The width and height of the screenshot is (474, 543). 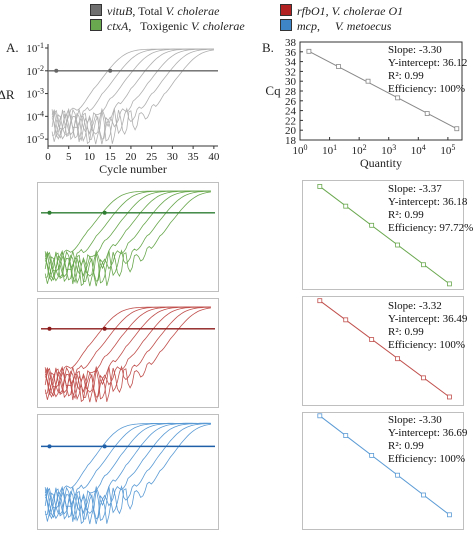 What do you see at coordinates (291, 82) in the screenshot?
I see `y-tick-label: 30` at bounding box center [291, 82].